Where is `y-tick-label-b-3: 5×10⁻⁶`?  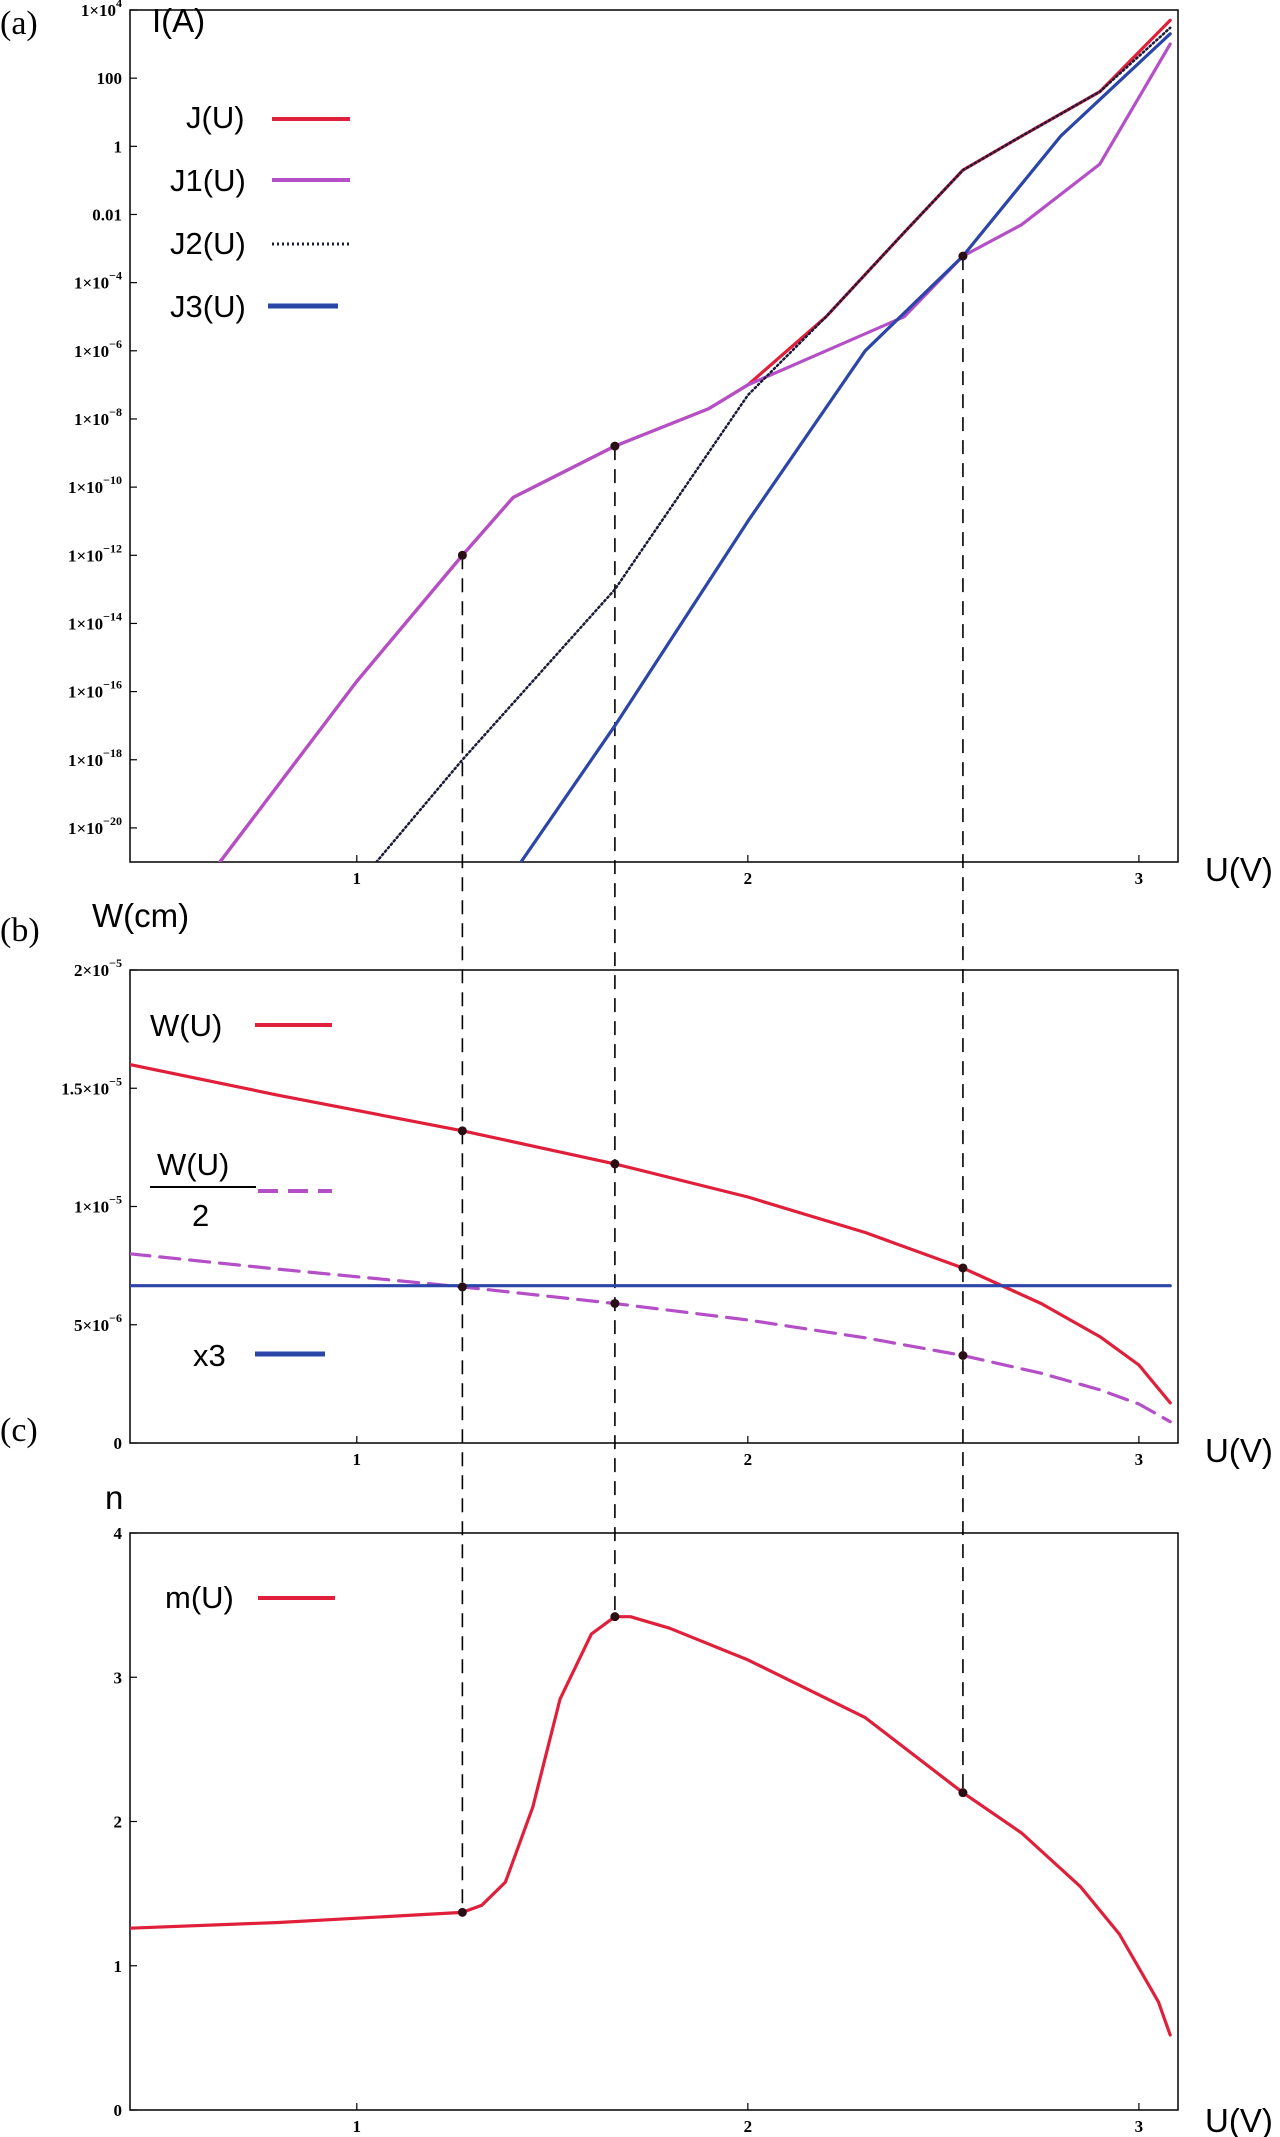
y-tick-label-b-3: 5×10⁻⁶ is located at coordinates (98, 1323).